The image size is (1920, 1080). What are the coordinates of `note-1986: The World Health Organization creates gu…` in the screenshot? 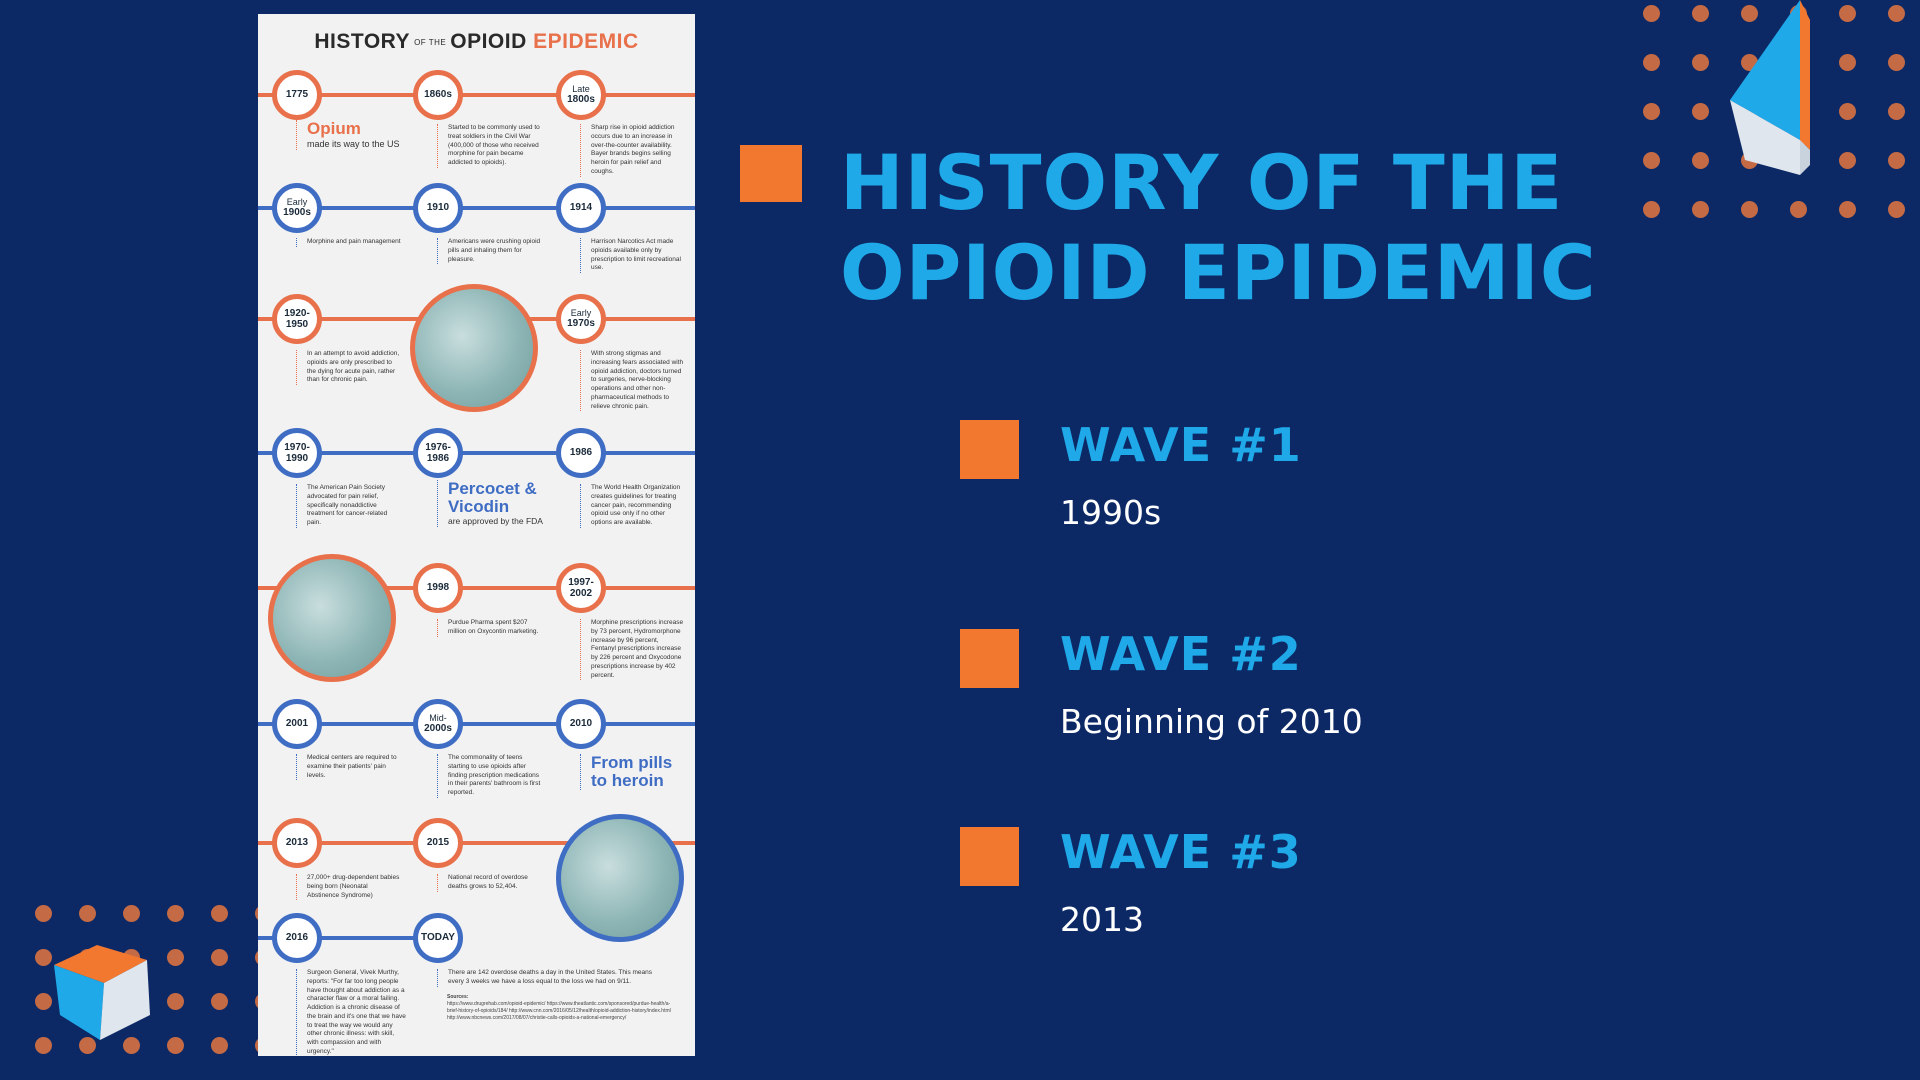 It's located at (632, 506).